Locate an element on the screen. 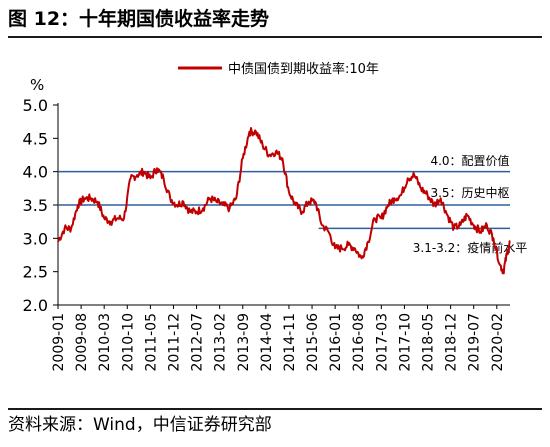  y-tick-label: 4.0 is located at coordinates (35, 172).